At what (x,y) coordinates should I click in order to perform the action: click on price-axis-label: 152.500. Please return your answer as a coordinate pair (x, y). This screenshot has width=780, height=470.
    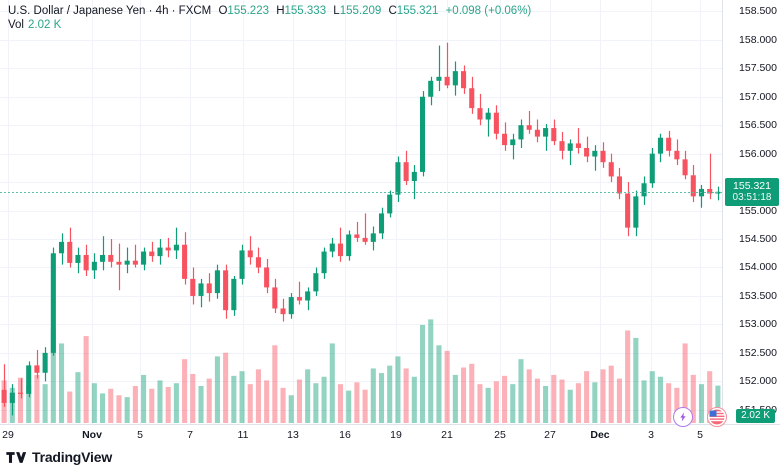
    Looking at the image, I should click on (758, 352).